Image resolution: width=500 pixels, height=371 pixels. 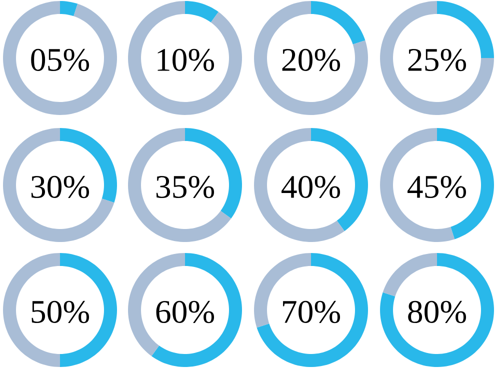 What do you see at coordinates (311, 187) in the screenshot?
I see `text: 40%` at bounding box center [311, 187].